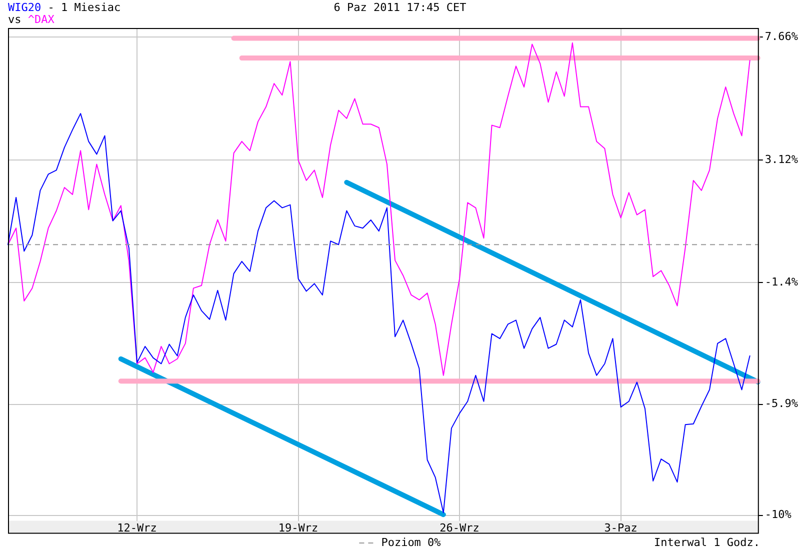 This screenshot has height=550, width=800. I want to click on text: WIG20, so click(25, 7).